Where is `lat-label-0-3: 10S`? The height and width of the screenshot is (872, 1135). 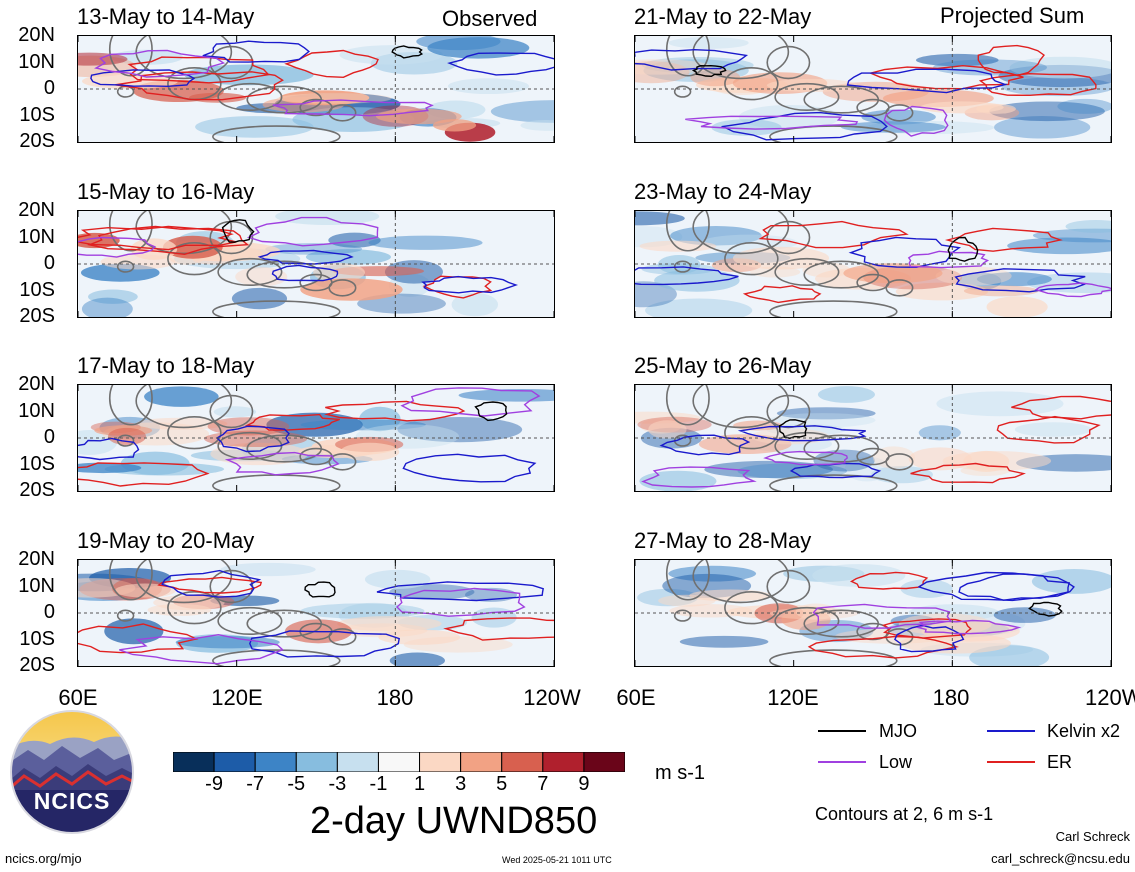
lat-label-0-3: 10S is located at coordinates (37, 114).